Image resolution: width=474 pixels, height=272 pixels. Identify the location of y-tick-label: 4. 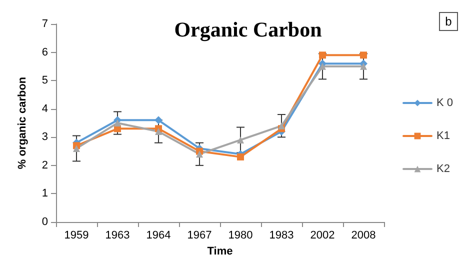
(45, 108).